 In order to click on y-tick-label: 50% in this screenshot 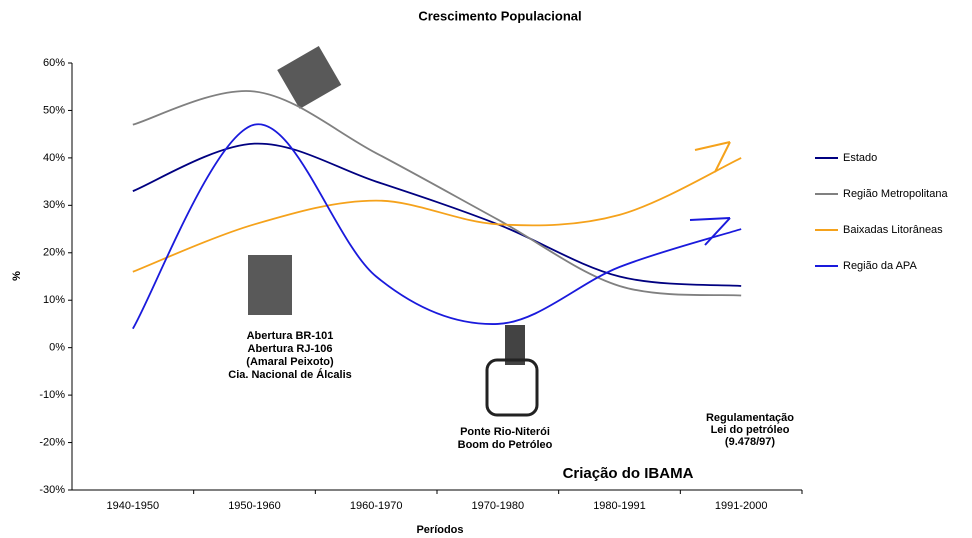, I will do `click(54, 110)`.